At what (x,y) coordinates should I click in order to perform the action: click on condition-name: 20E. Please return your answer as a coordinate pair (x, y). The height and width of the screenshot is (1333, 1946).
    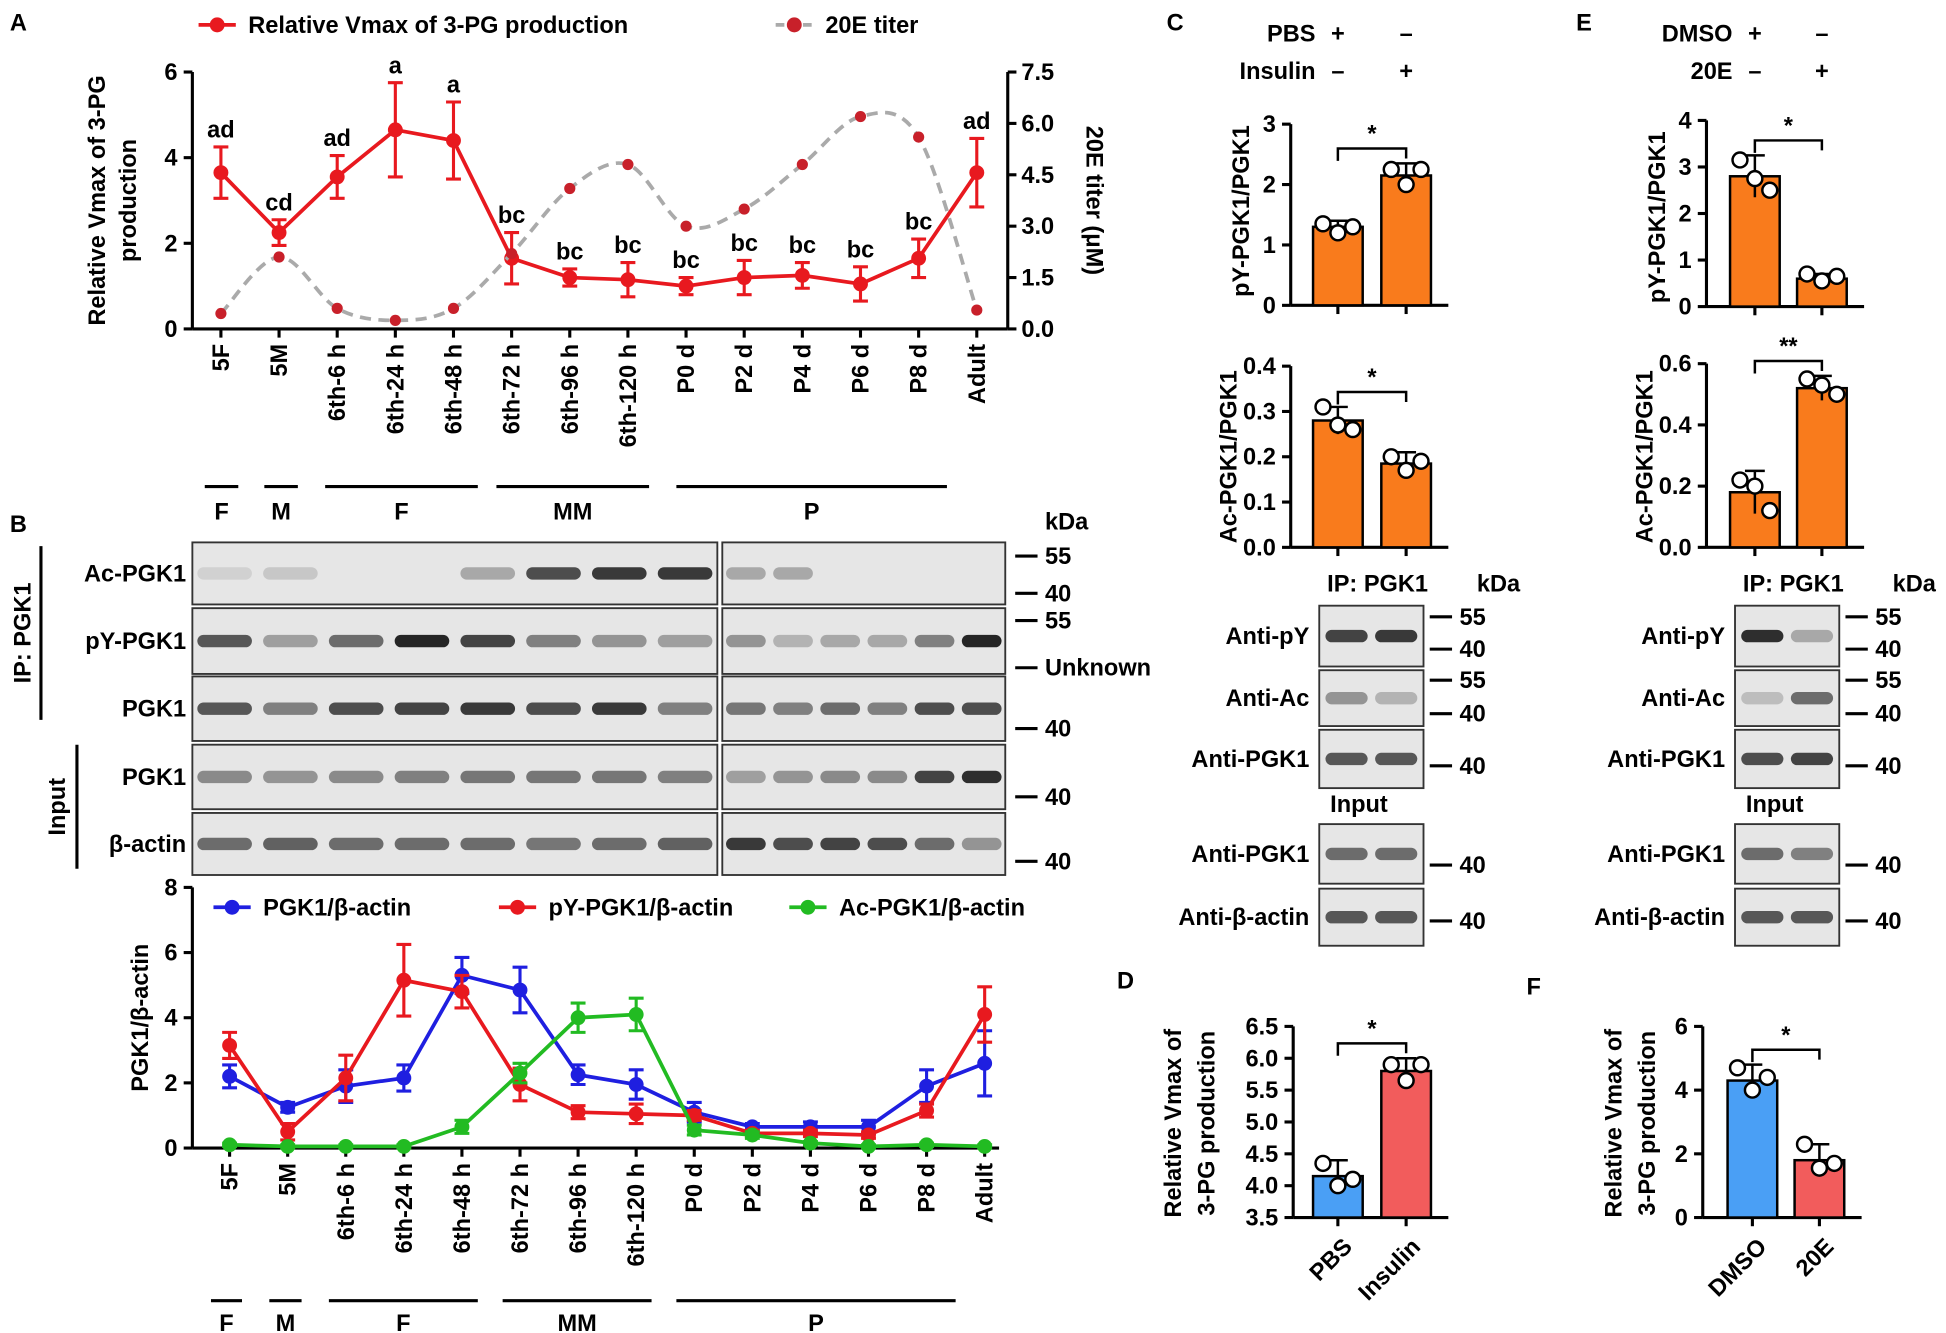
    Looking at the image, I should click on (1712, 71).